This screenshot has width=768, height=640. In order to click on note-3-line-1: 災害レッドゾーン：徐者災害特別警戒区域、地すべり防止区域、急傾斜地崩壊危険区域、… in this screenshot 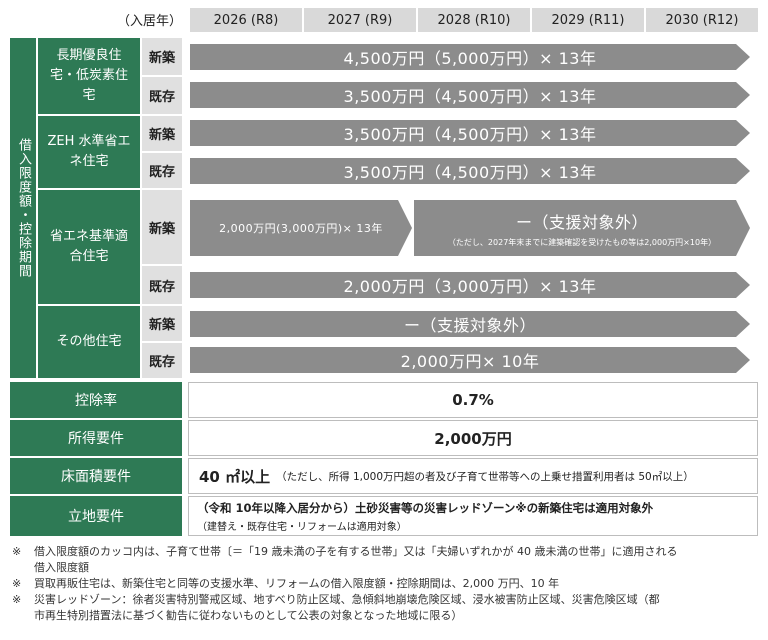, I will do `click(347, 599)`.